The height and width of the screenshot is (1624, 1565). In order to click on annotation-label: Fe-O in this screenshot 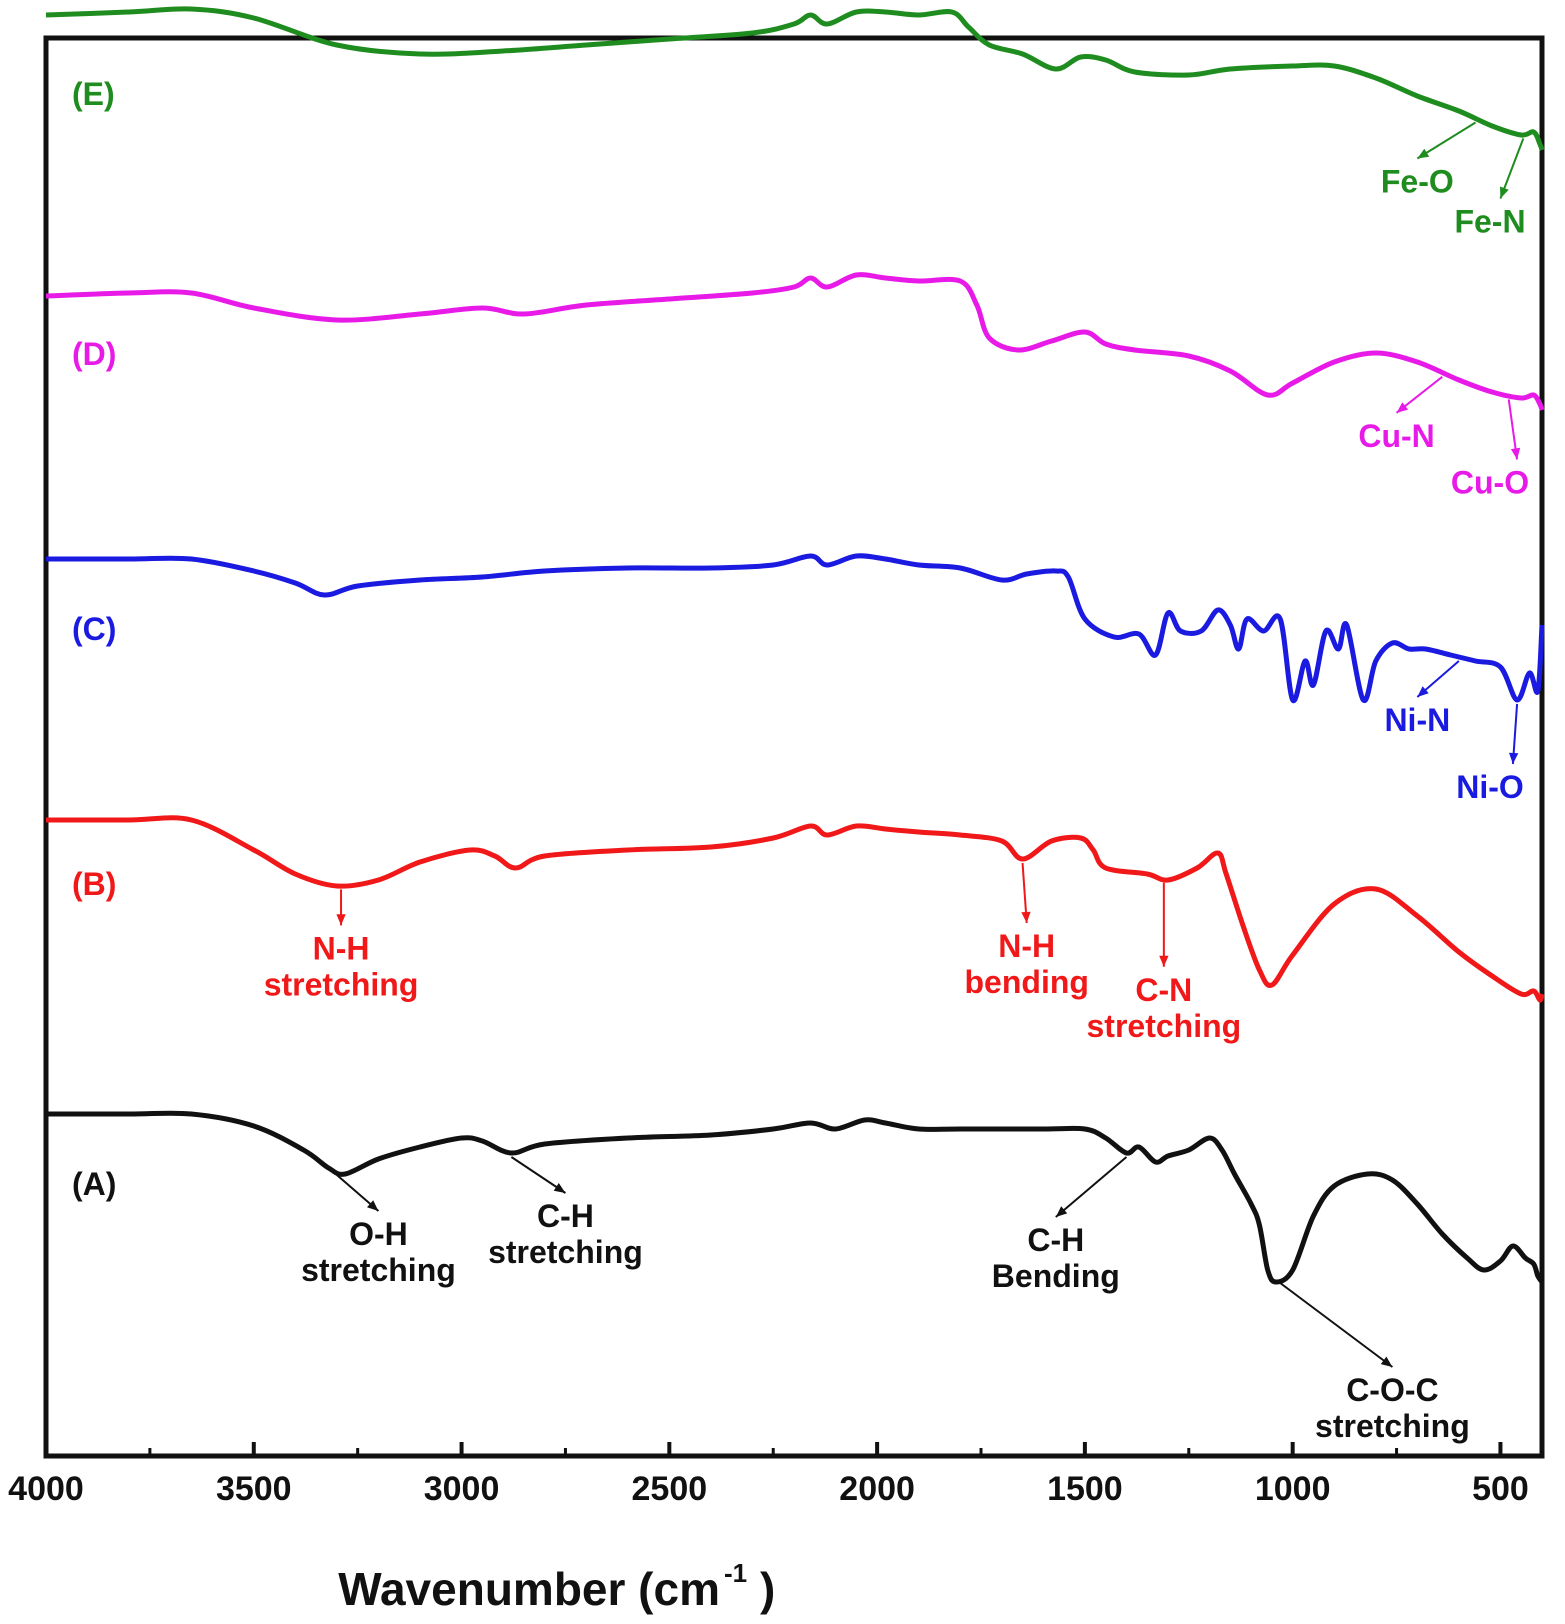, I will do `click(1417, 182)`.